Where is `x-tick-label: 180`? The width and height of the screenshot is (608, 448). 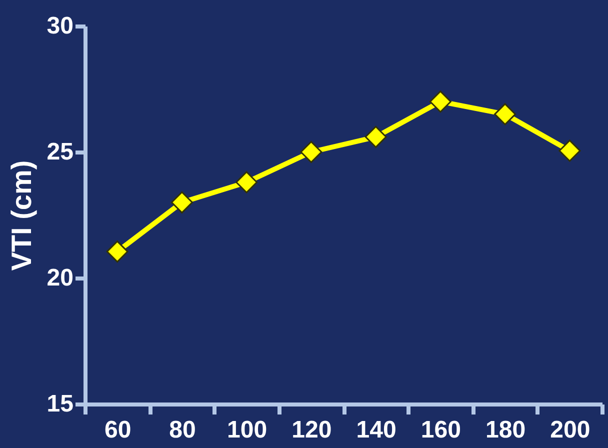
x-tick-label: 180 is located at coordinates (506, 430).